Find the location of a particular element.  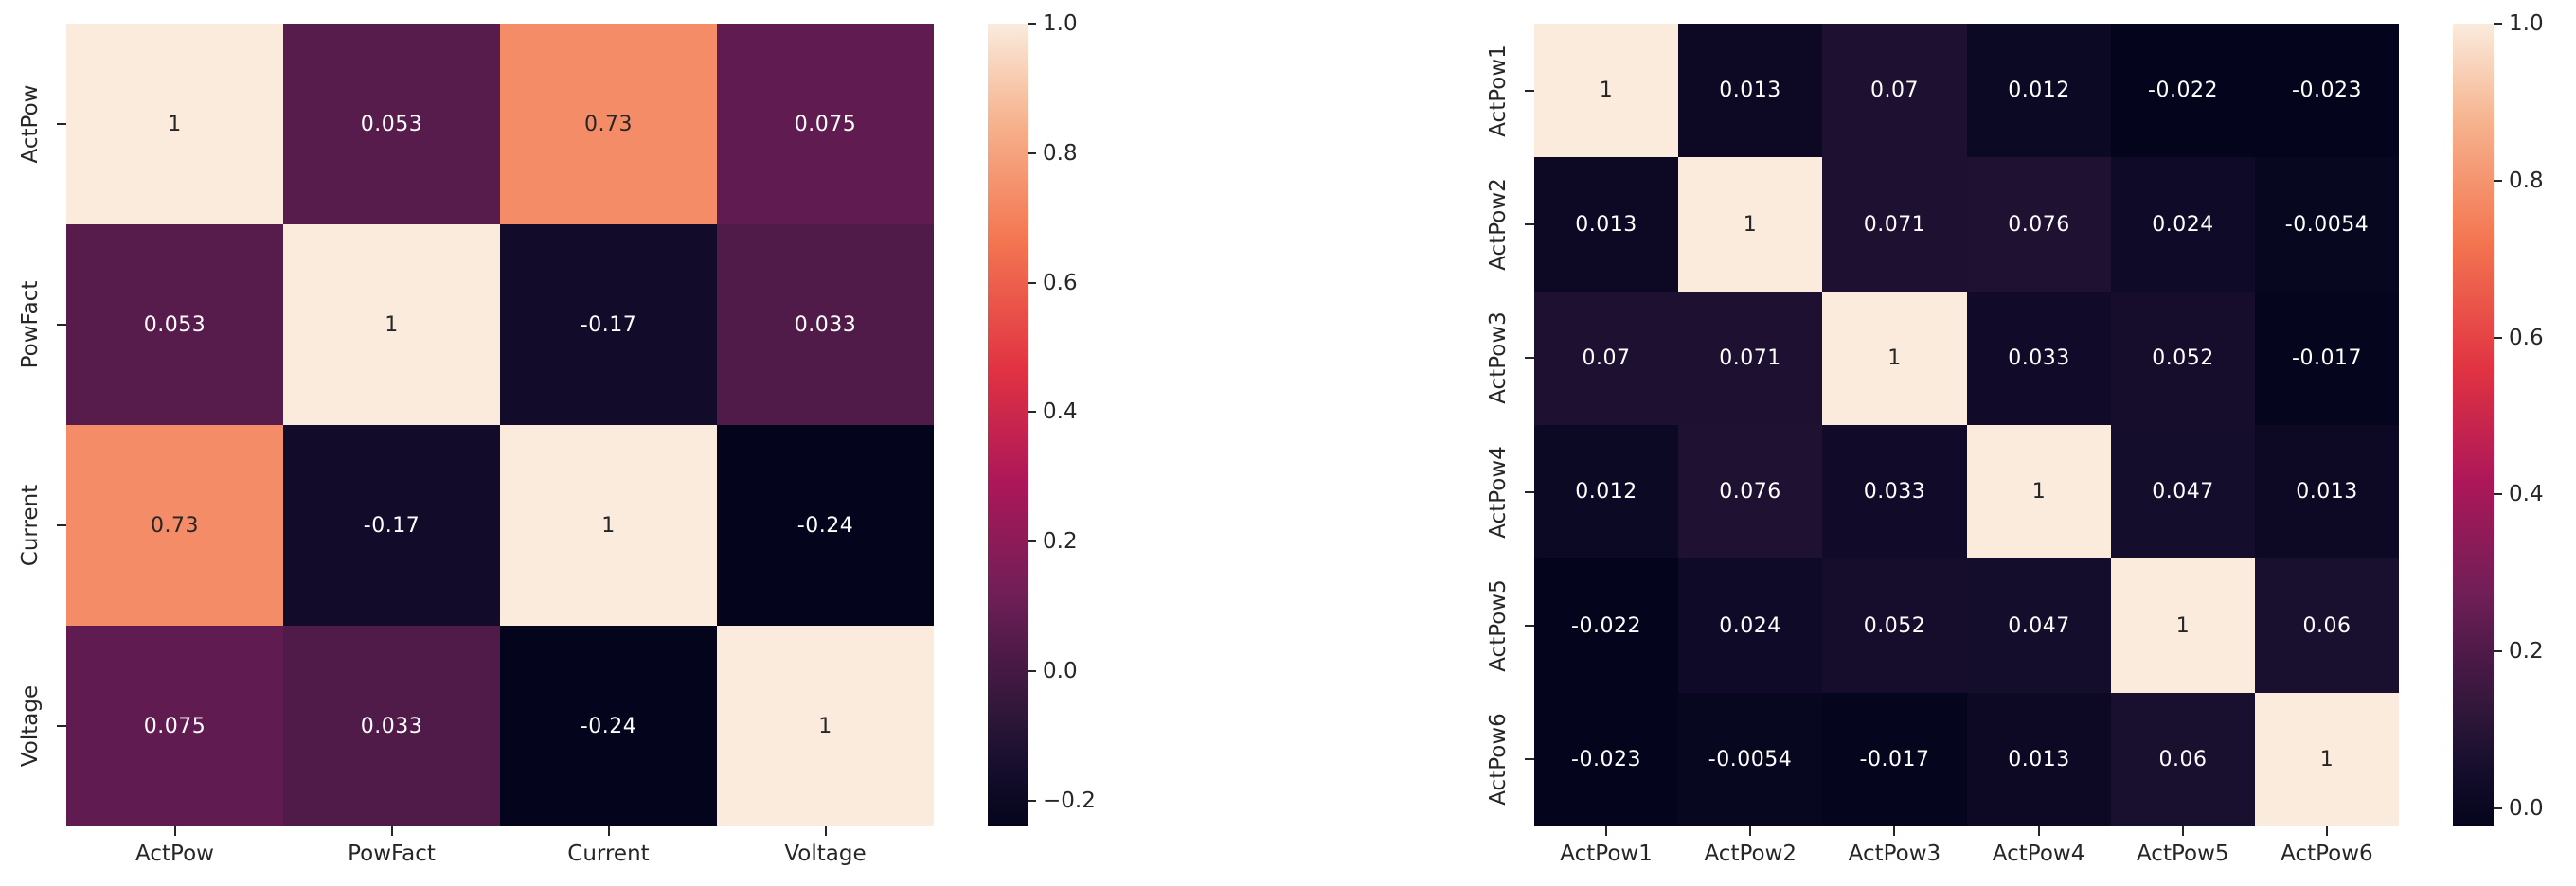

colorbar-tick-label: 1.0 is located at coordinates (2526, 23).